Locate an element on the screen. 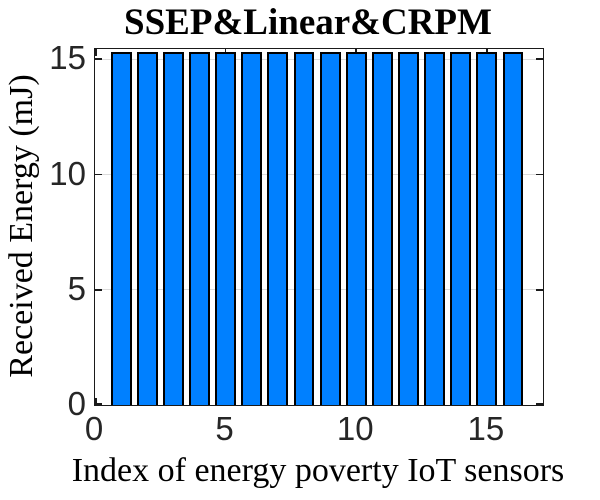 This screenshot has height=500, width=600. y-tick-label: 0 is located at coordinates (76, 403).